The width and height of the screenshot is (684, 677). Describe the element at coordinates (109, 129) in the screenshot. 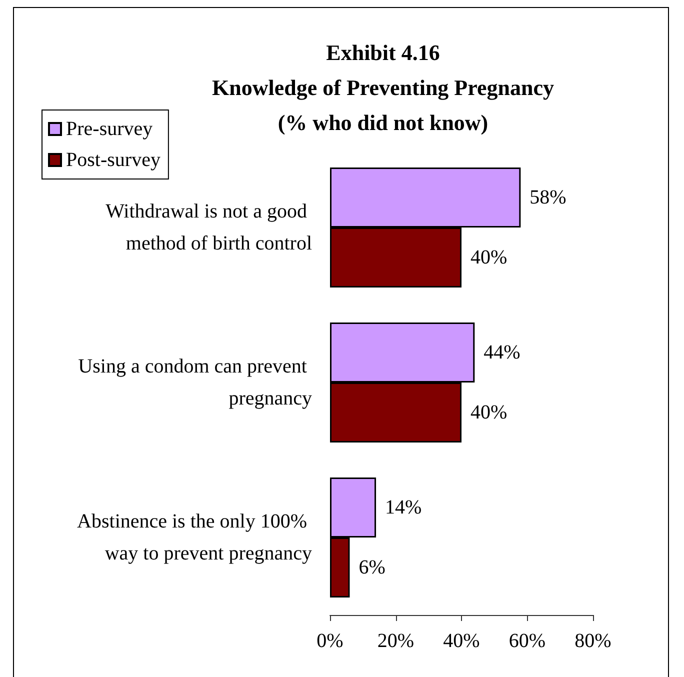

I see `legend-label: Pre-survey` at that location.